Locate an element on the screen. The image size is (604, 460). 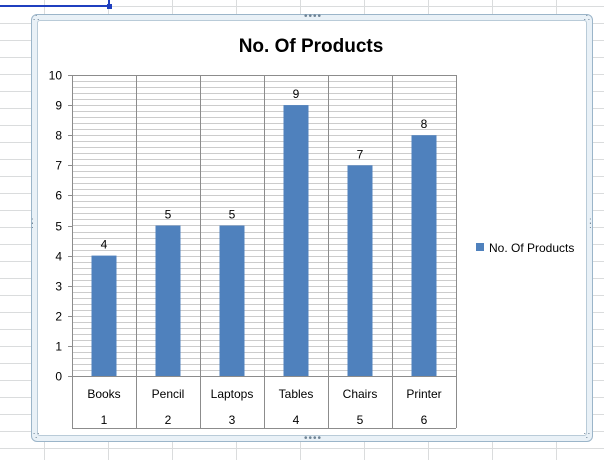
fill-handle is located at coordinates (109, 6).